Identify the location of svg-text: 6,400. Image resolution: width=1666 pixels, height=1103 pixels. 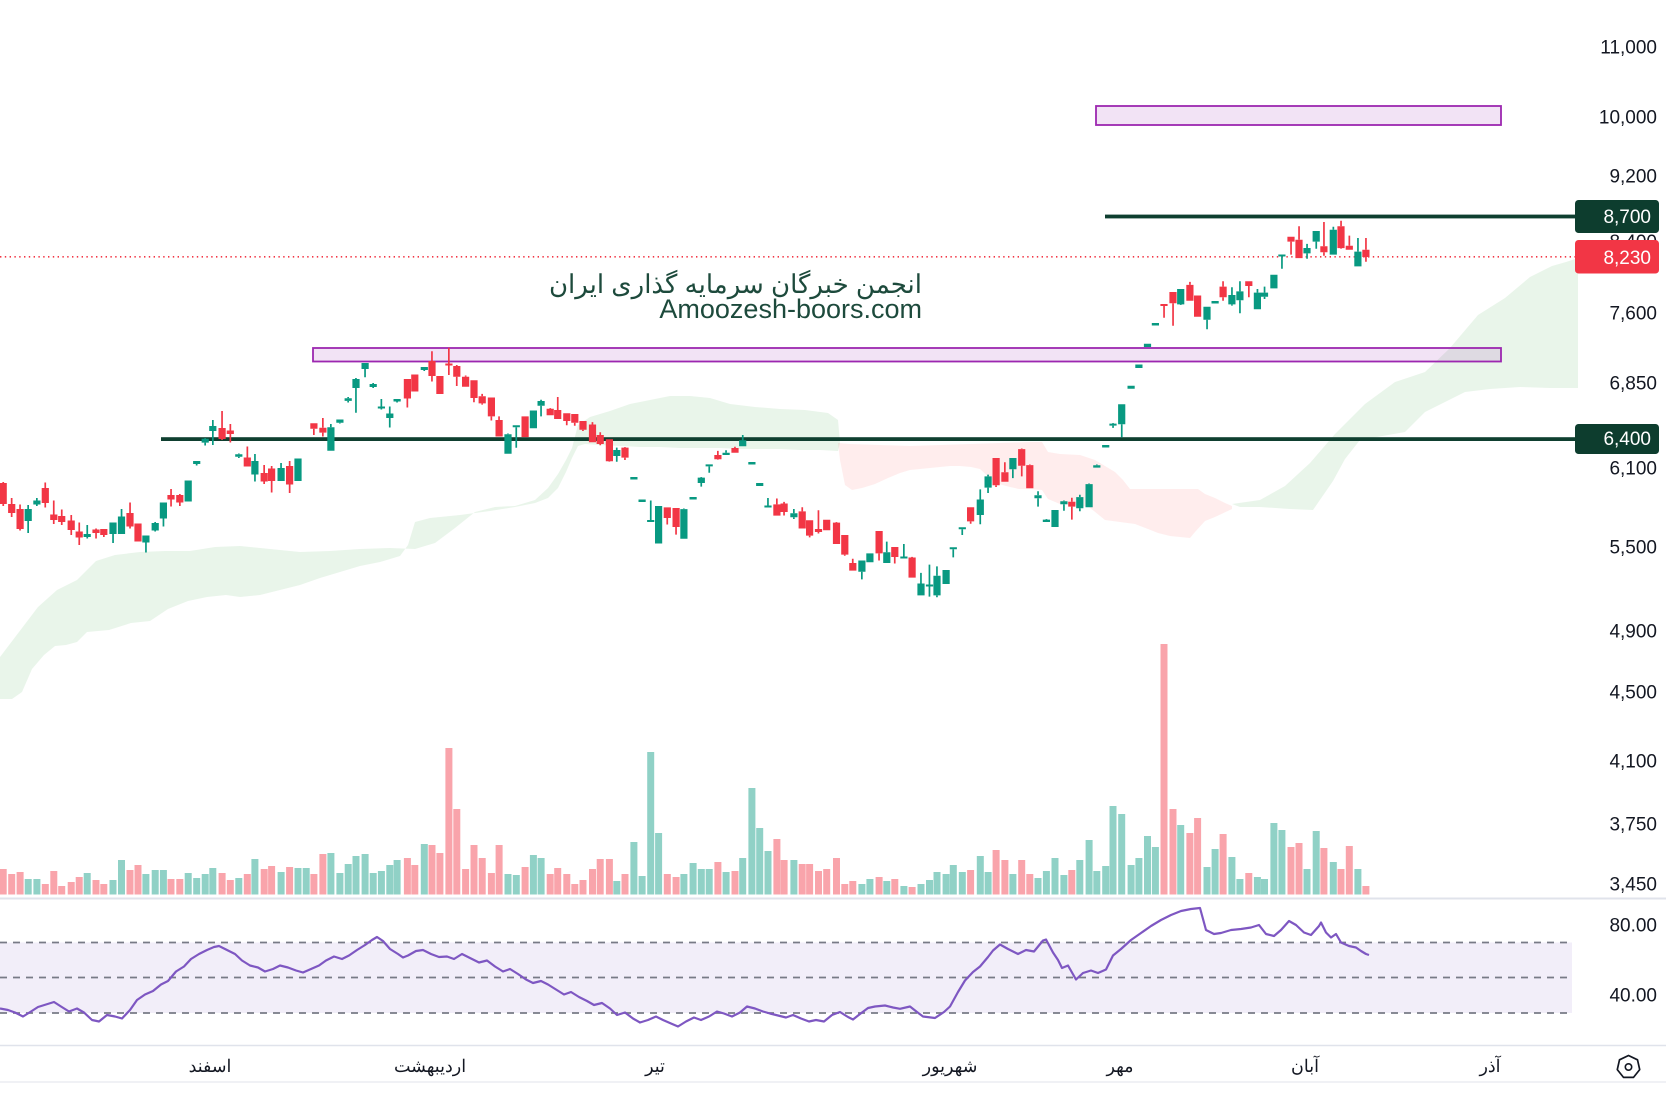
(1627, 439).